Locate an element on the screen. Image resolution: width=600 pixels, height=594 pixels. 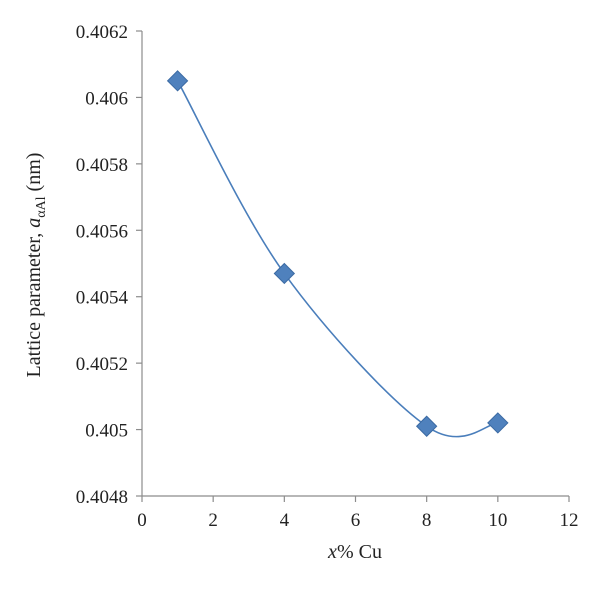
x-tick-label: 10 is located at coordinates (497, 520).